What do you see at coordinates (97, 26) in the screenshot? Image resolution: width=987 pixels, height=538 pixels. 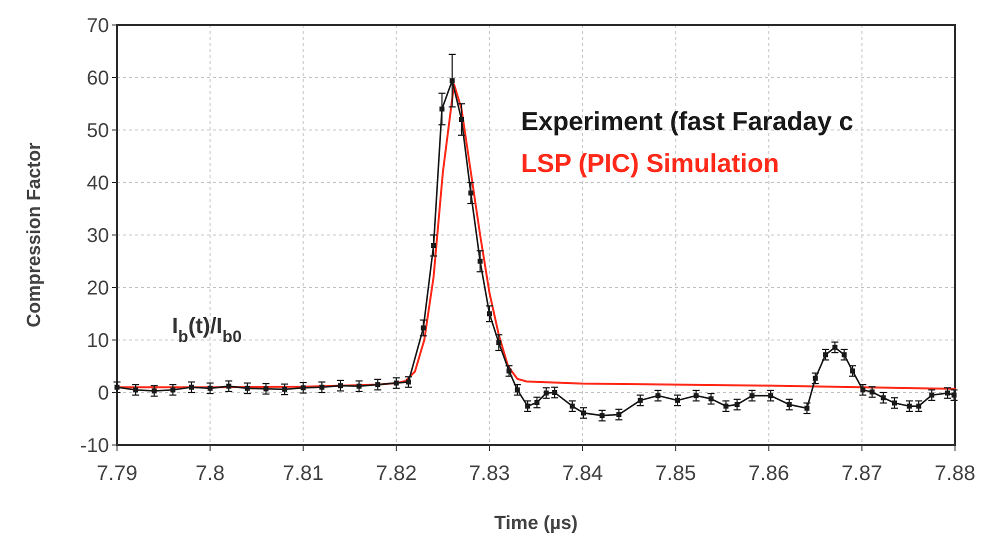 I see `y-tick-label: 70` at bounding box center [97, 26].